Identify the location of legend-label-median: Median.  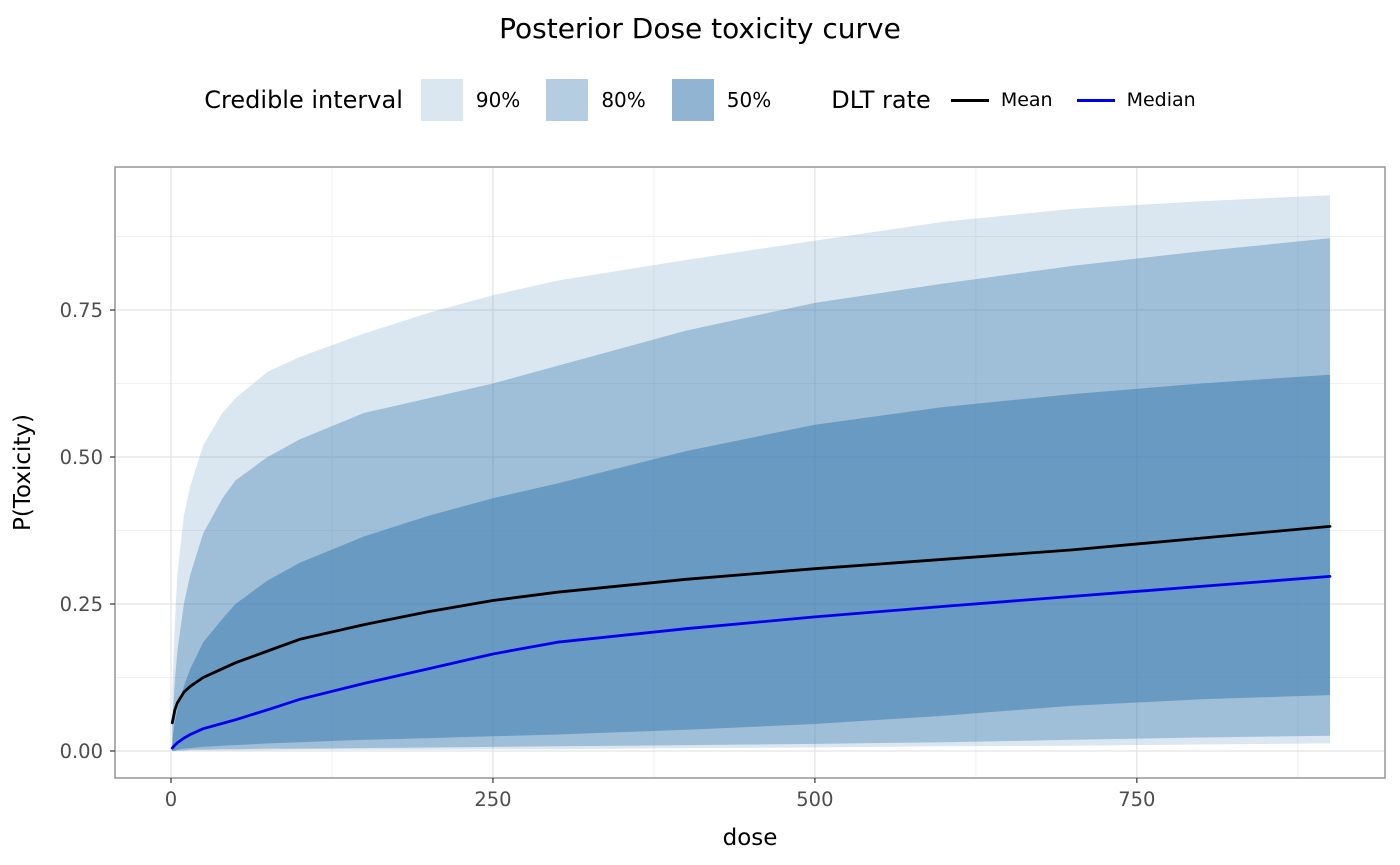
(1161, 100).